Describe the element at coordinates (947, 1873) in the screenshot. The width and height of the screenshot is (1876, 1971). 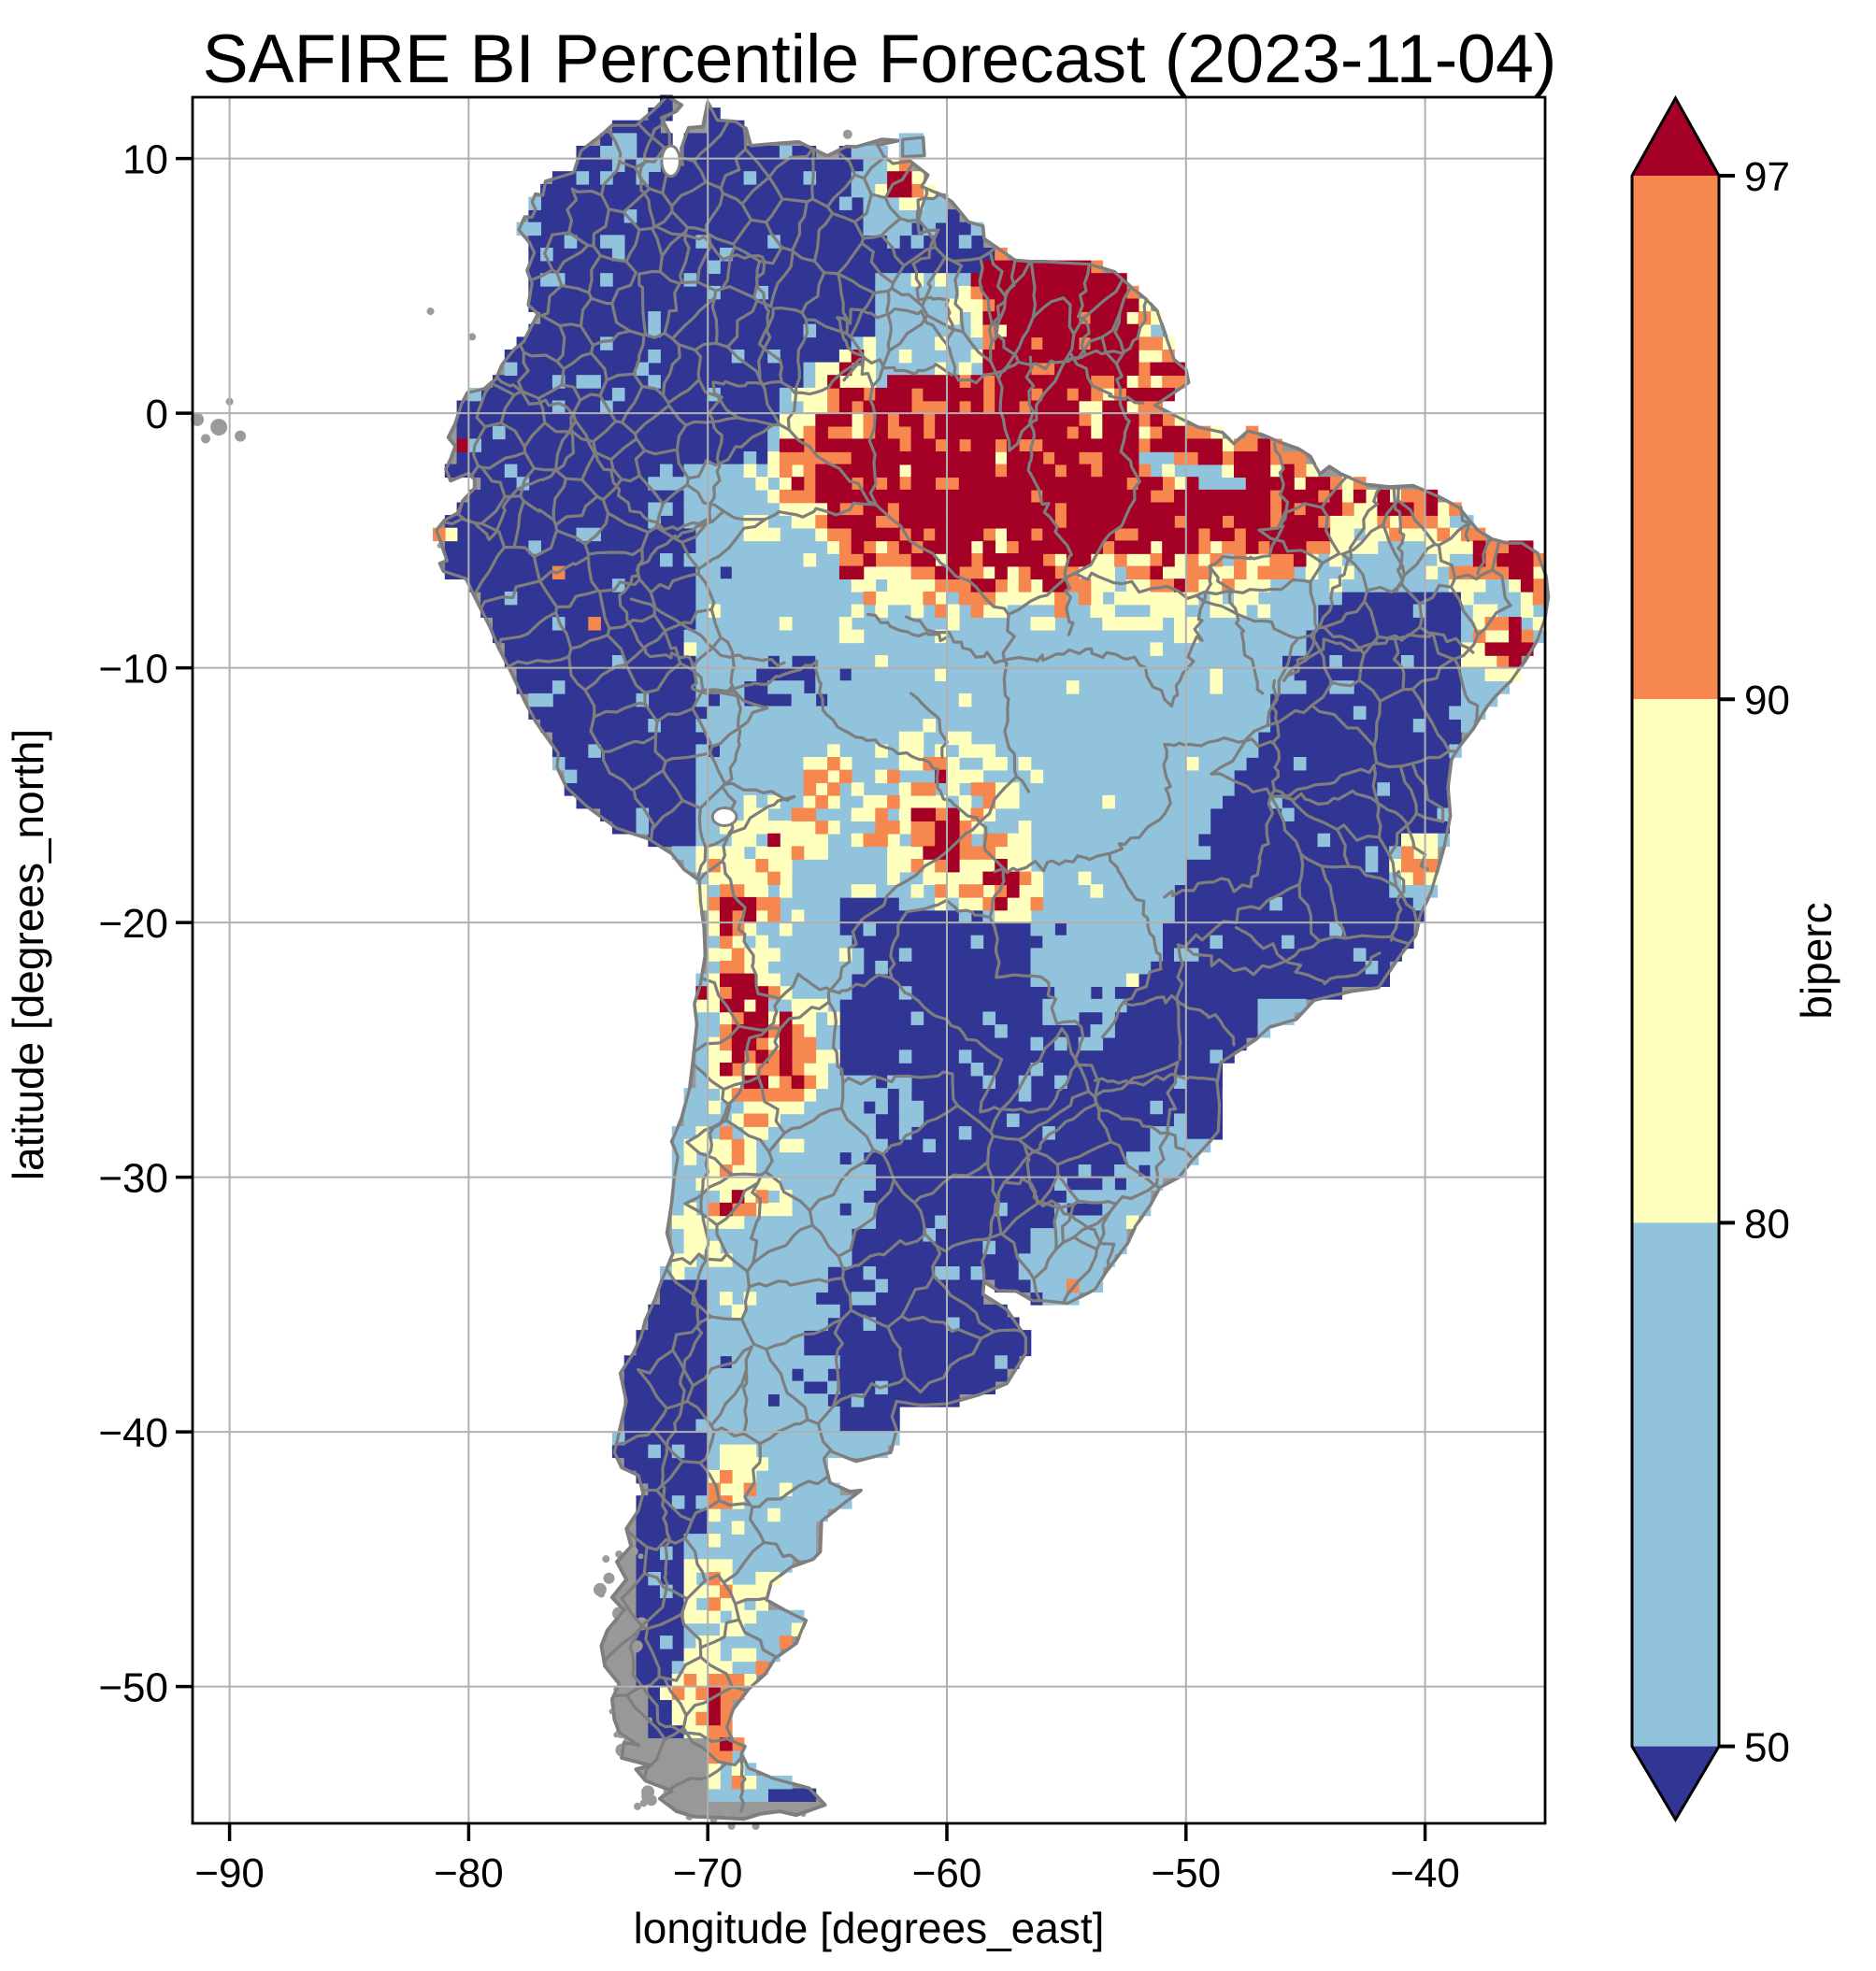
I see `svg-text: −60` at that location.